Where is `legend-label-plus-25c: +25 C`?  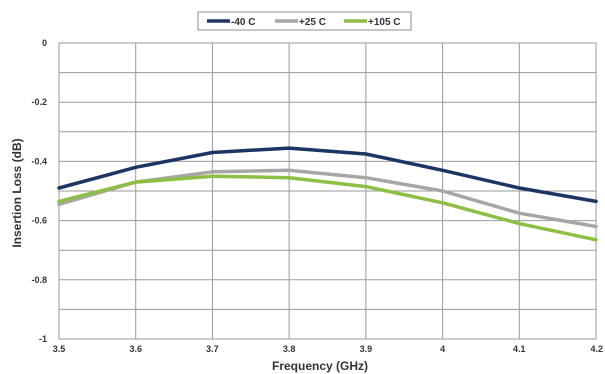 legend-label-plus-25c: +25 C is located at coordinates (312, 22).